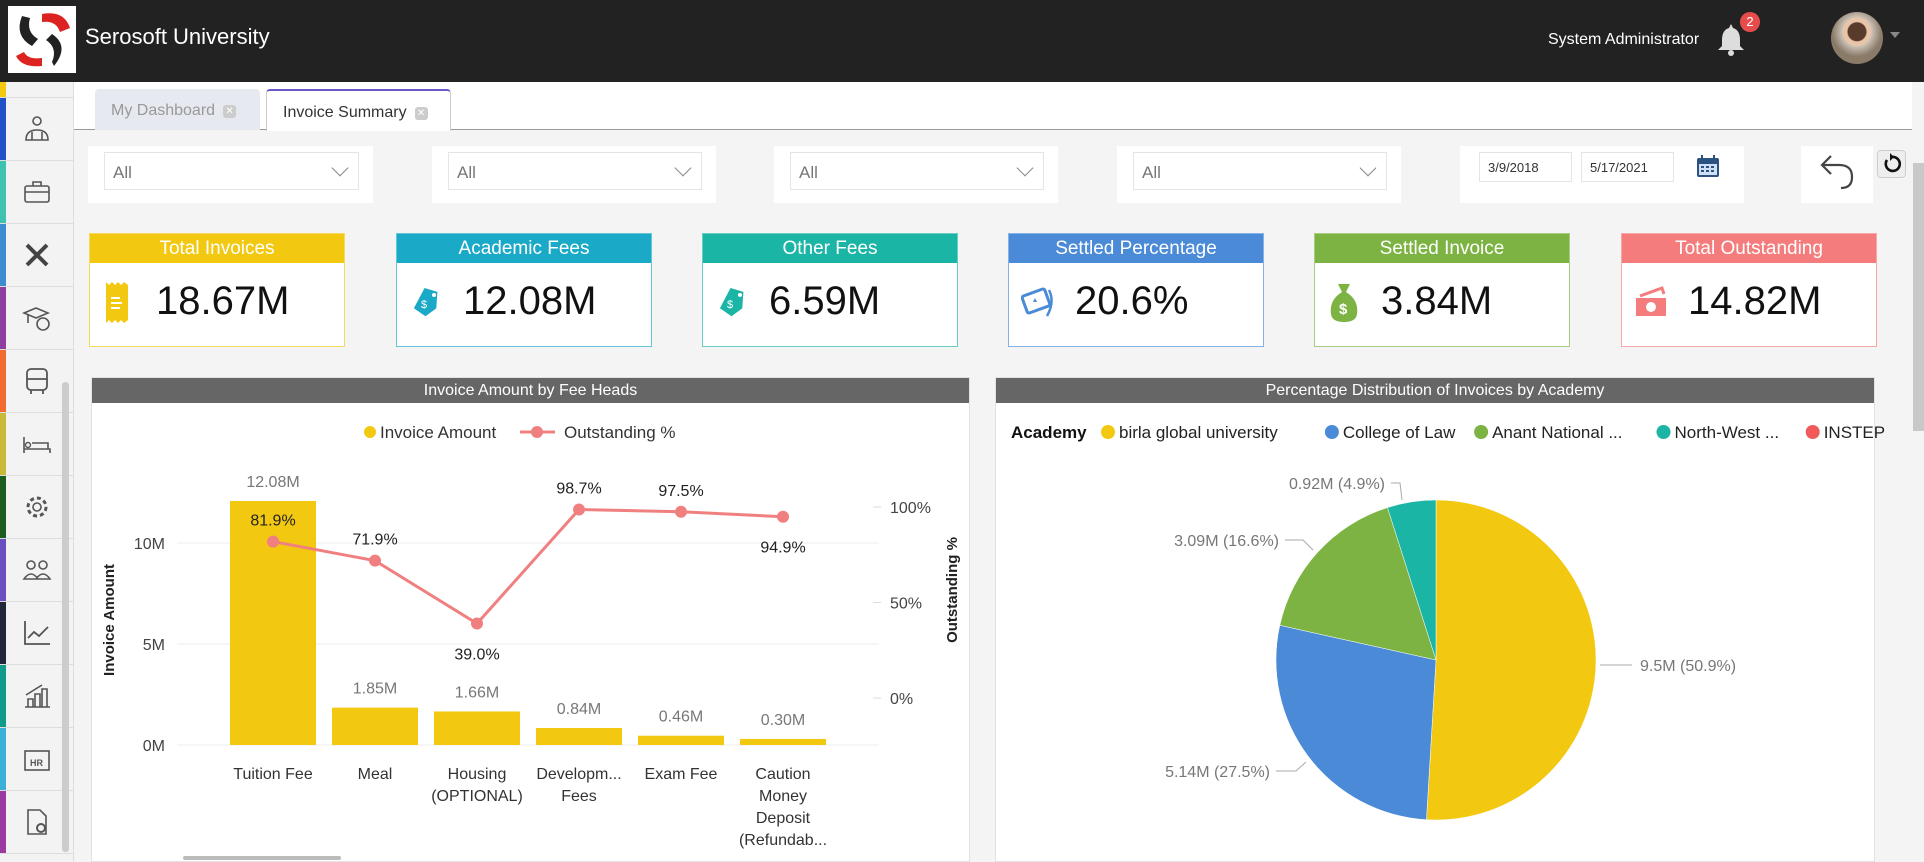 The image size is (1924, 862). I want to click on notification-badge: 2, so click(1750, 22).